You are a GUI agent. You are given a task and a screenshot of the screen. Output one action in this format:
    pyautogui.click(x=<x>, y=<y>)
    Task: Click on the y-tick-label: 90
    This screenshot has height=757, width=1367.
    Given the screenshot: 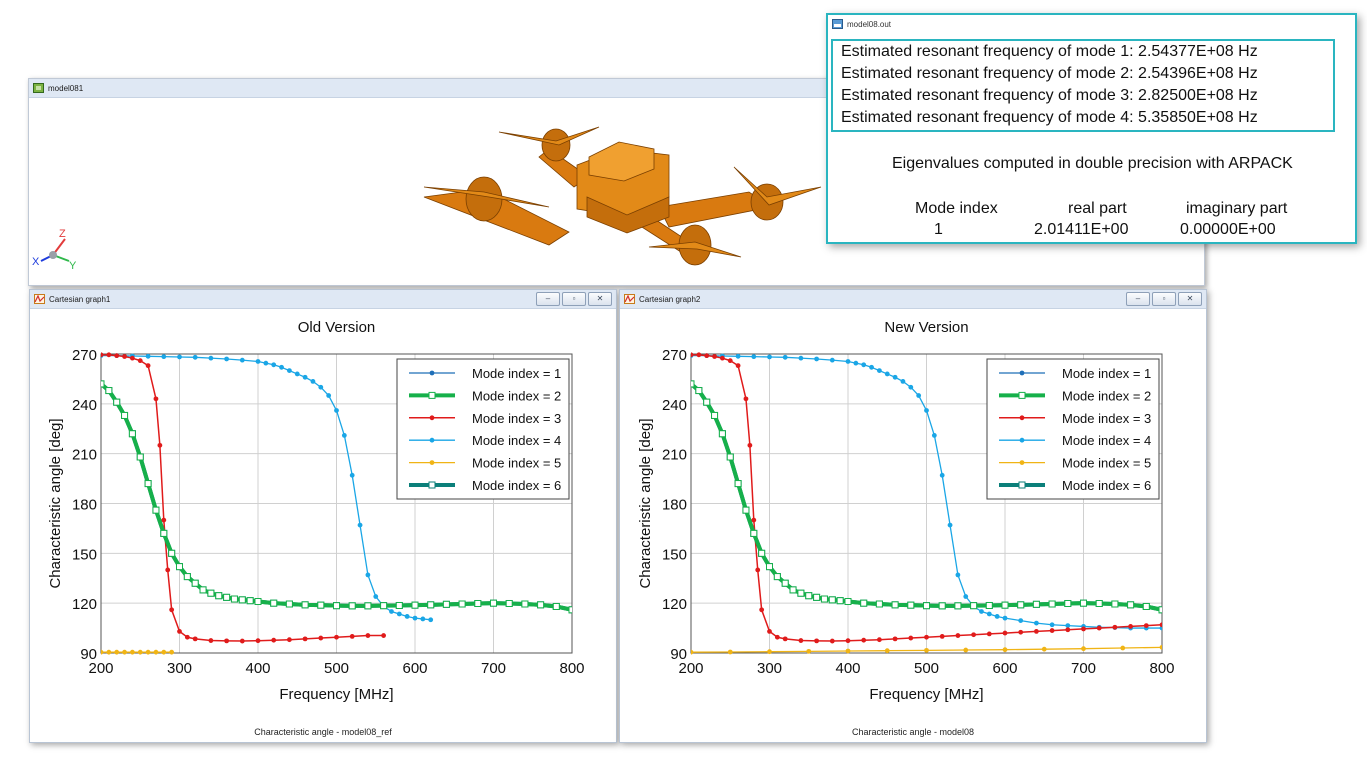 What is the action you would take?
    pyautogui.click(x=88, y=654)
    